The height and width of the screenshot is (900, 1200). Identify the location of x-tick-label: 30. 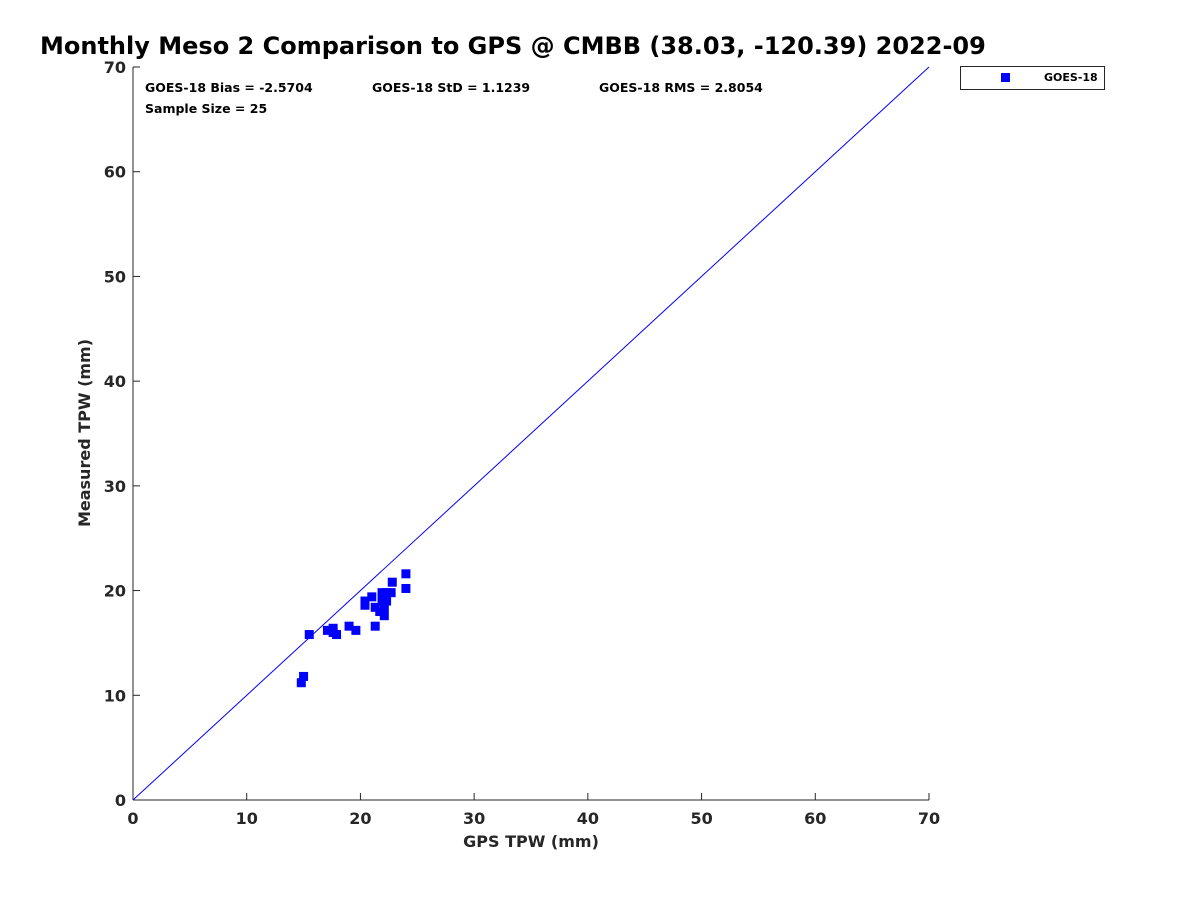
(474, 818).